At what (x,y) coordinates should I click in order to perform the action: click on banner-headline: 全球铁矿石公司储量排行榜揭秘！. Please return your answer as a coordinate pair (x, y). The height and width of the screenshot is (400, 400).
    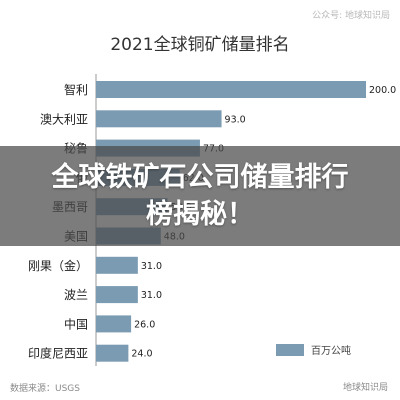
    Looking at the image, I should click on (200, 196).